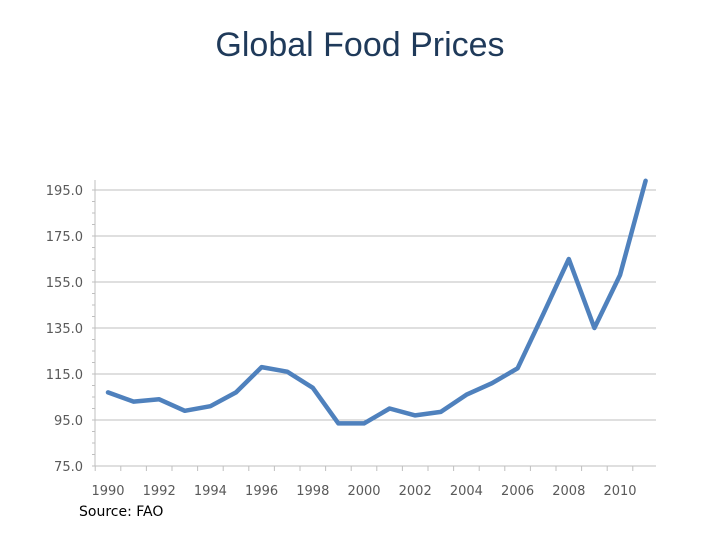  What do you see at coordinates (619, 491) in the screenshot?
I see `x-tick-label: 2010` at bounding box center [619, 491].